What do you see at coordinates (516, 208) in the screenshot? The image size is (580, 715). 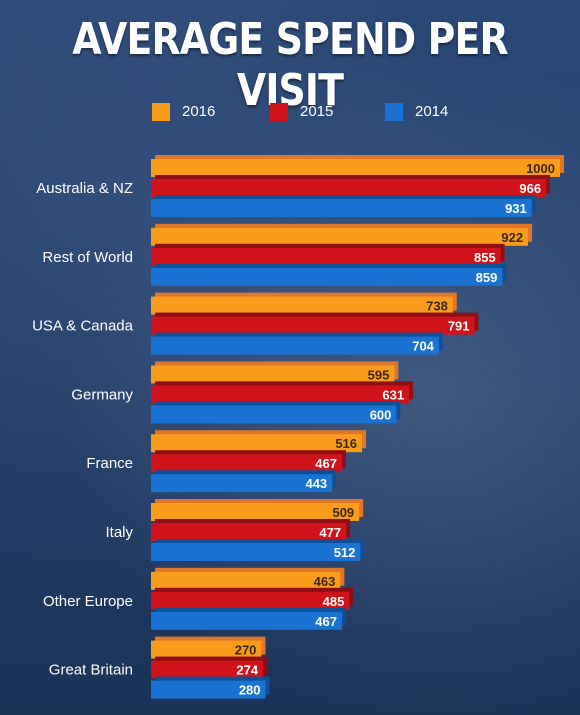 I see `value-label-2014-australia-nz: 931` at bounding box center [516, 208].